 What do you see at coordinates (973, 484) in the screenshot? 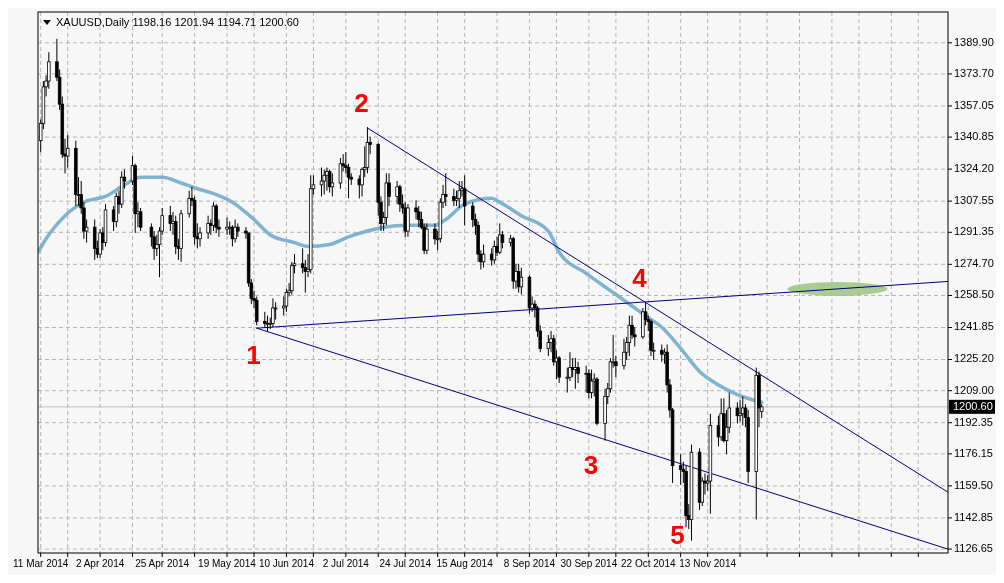
I see `y-tick-label: 1159.50` at bounding box center [973, 484].